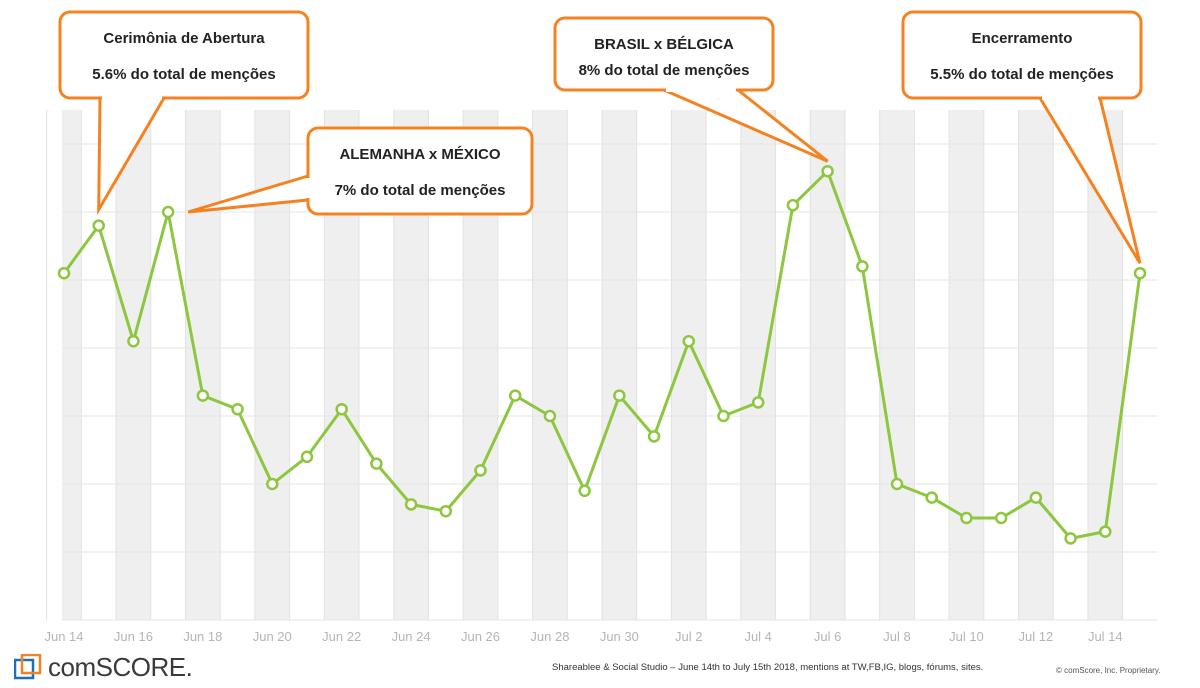  Describe the element at coordinates (688, 636) in the screenshot. I see `x-tick-label: Jul 2` at that location.